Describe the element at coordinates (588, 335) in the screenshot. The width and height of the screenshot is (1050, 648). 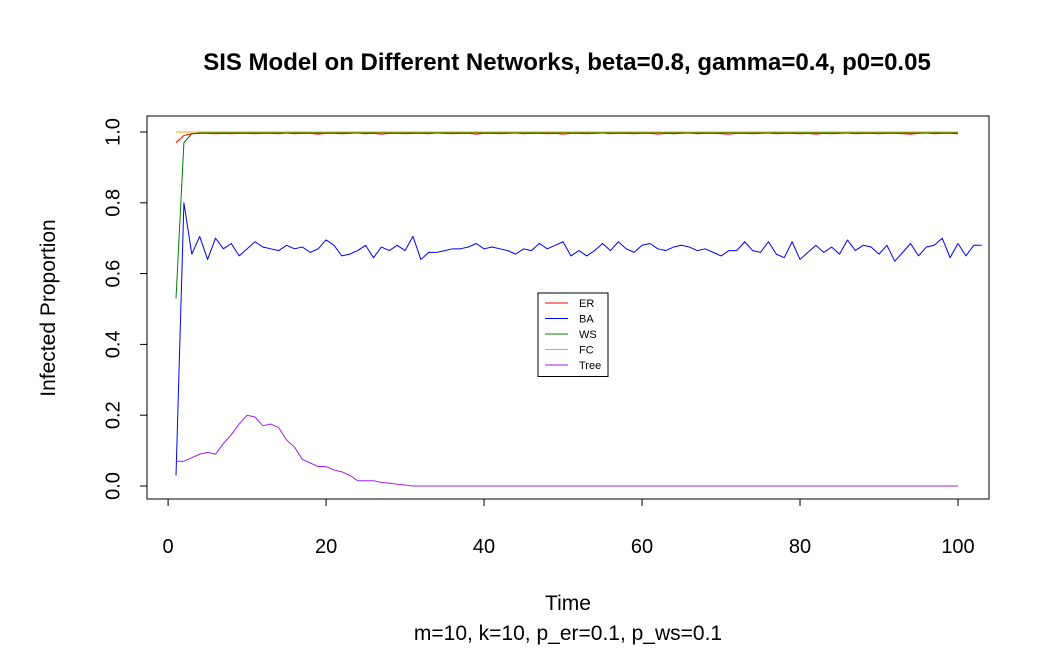
I see `legend-label-ws: WS` at that location.